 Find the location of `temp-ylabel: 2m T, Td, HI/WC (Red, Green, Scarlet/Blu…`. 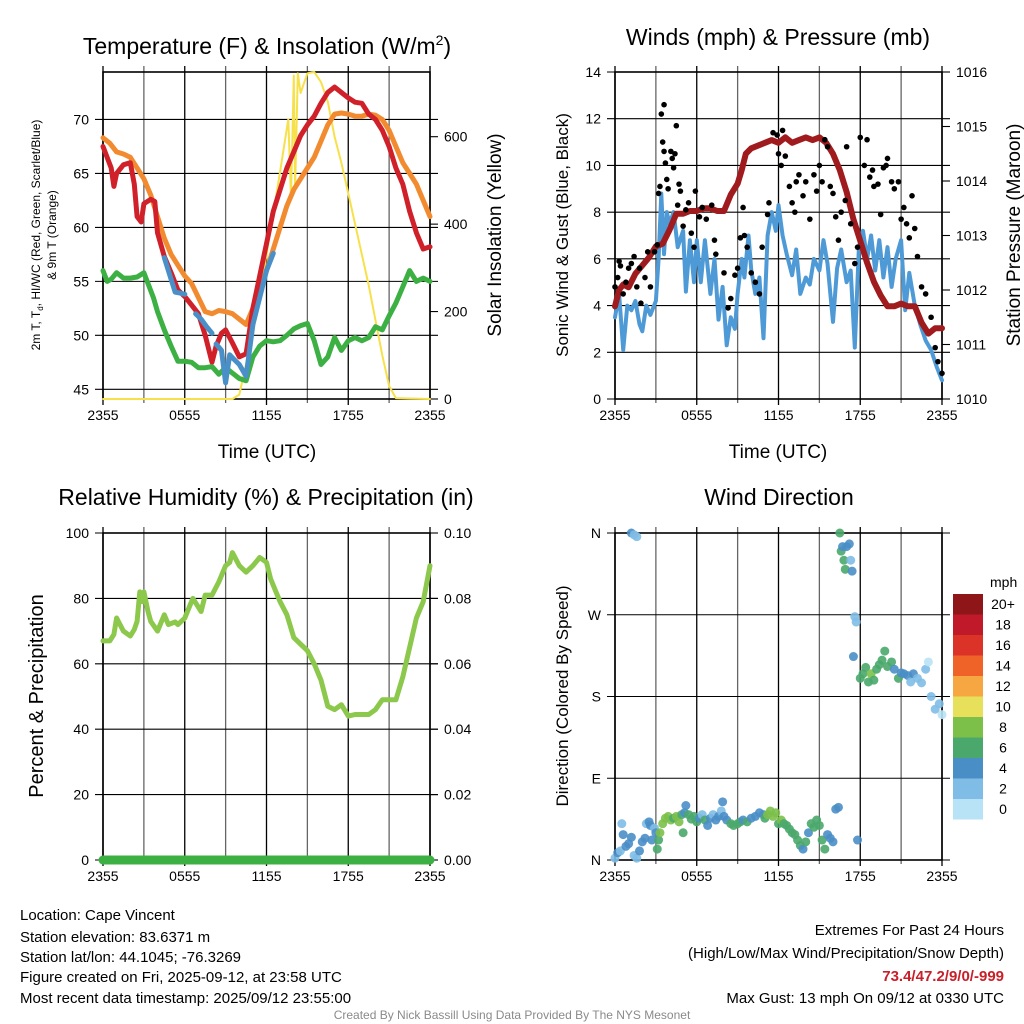

temp-ylabel: 2m T, Td, HI/WC (Red, Green, Scarlet/Blu… is located at coordinates (37, 235).